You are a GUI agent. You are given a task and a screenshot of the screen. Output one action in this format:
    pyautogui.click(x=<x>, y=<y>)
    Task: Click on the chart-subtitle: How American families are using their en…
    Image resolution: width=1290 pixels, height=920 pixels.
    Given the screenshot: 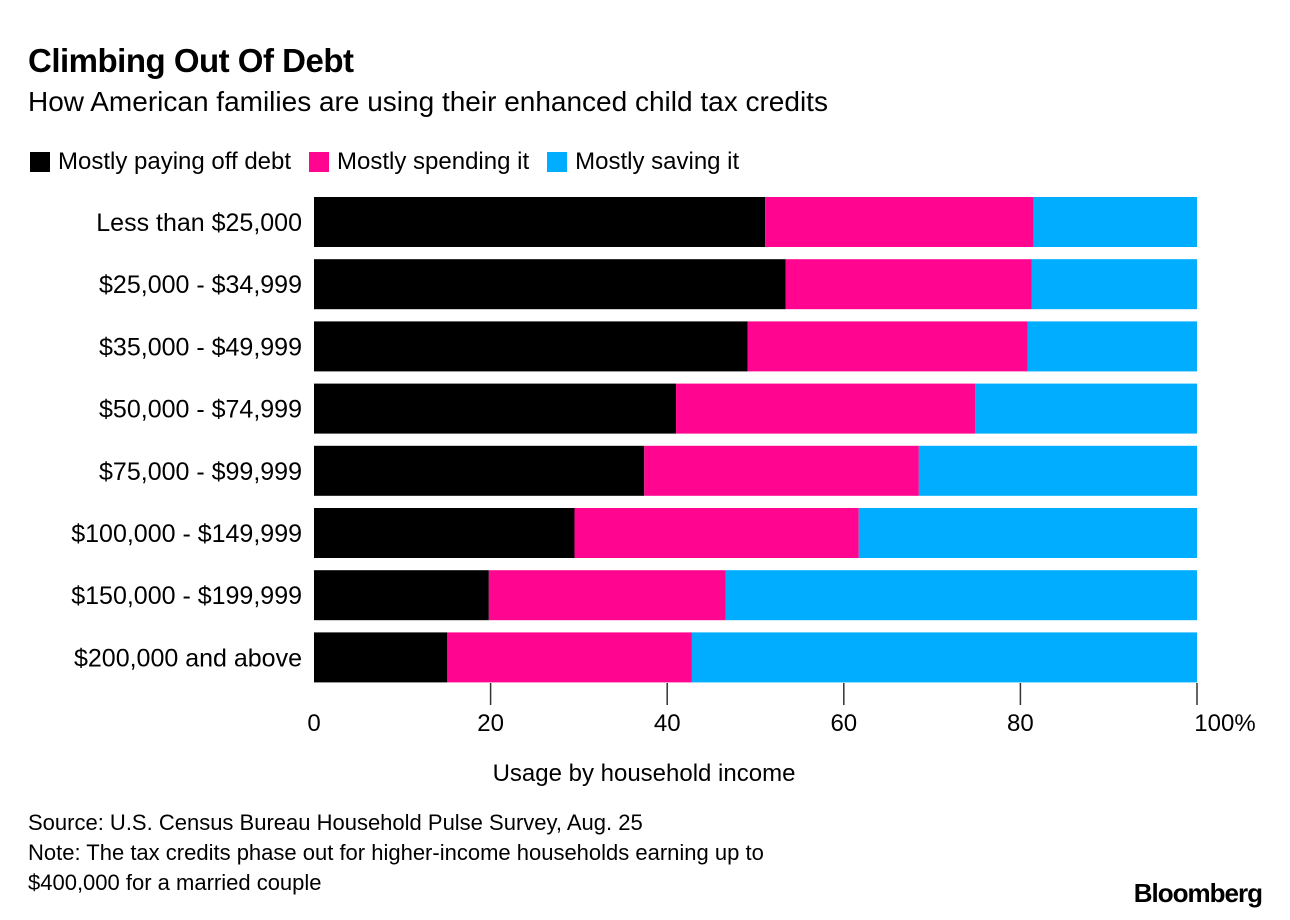 What is the action you would take?
    pyautogui.click(x=428, y=101)
    